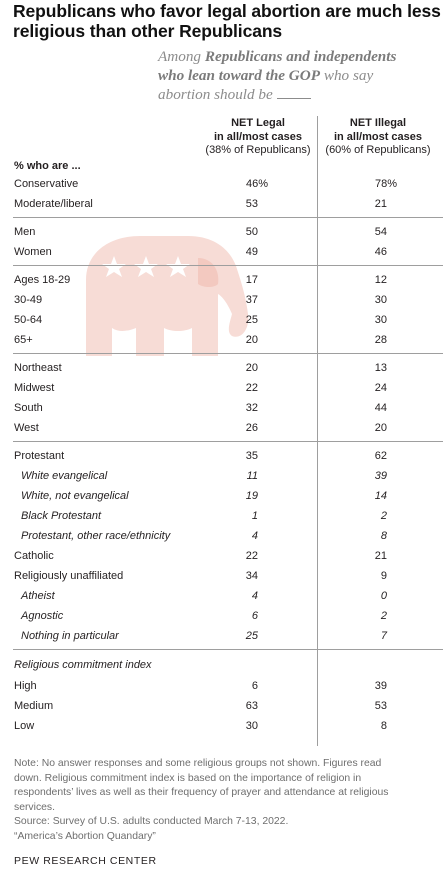  What do you see at coordinates (224, 497) in the screenshot?
I see `table-row: White, not evangelical 19 14` at bounding box center [224, 497].